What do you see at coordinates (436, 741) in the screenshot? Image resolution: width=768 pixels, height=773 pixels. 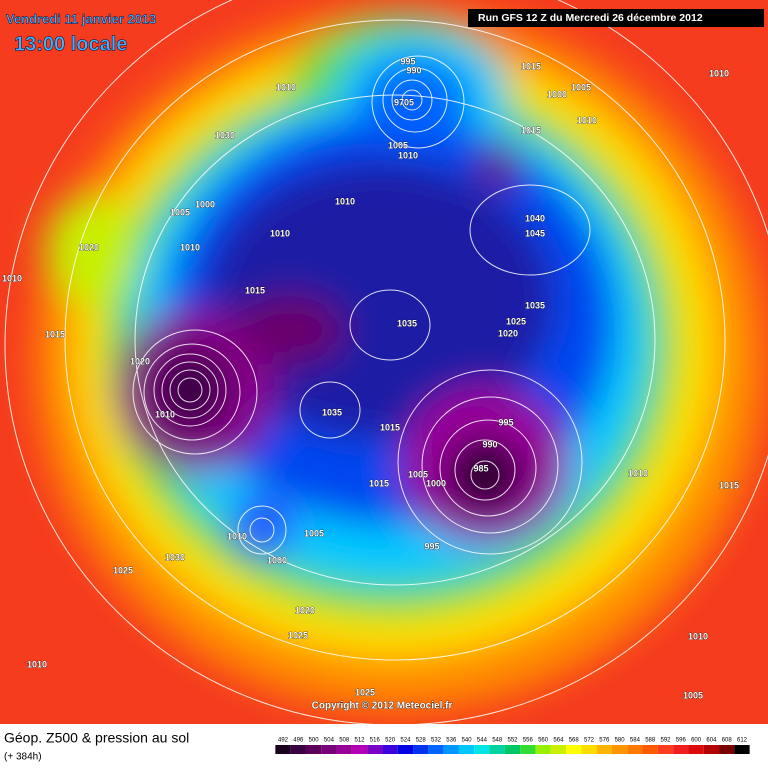 I see `scale-label: 532` at bounding box center [436, 741].